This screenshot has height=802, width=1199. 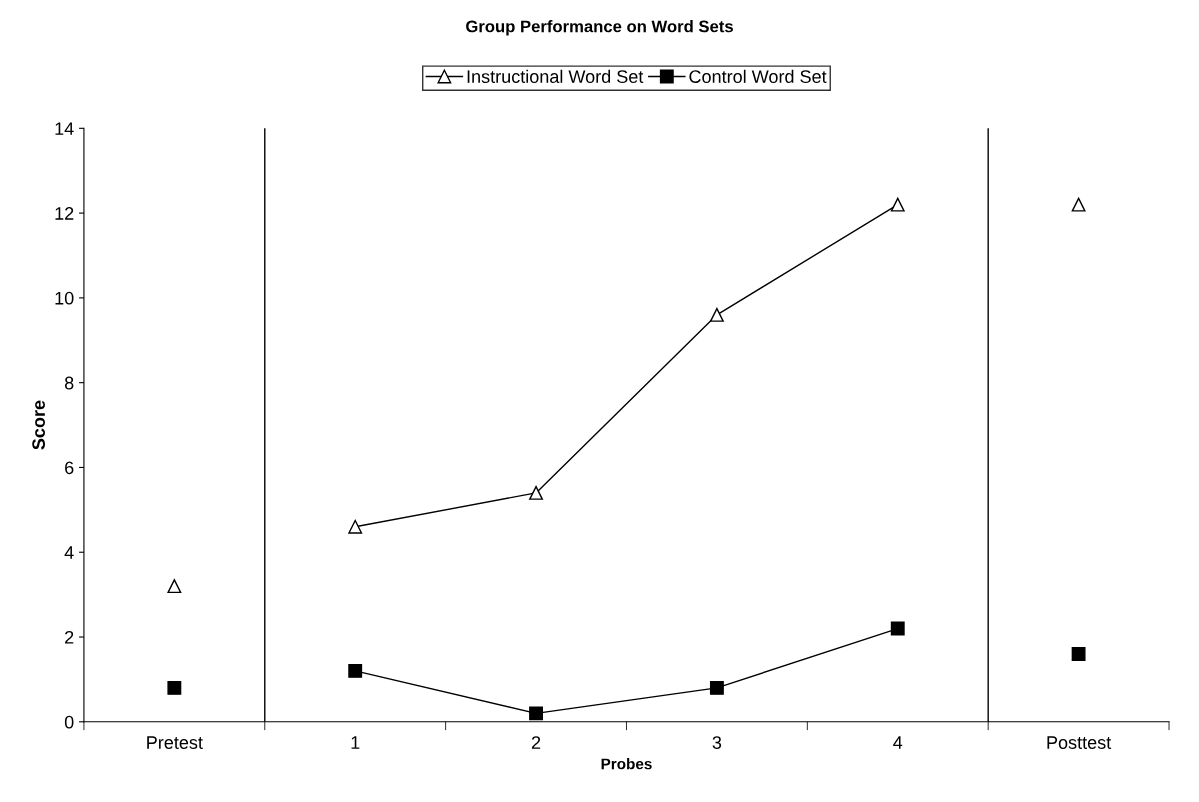 I want to click on chart-title: Group Performance on Word Sets, so click(x=599, y=28).